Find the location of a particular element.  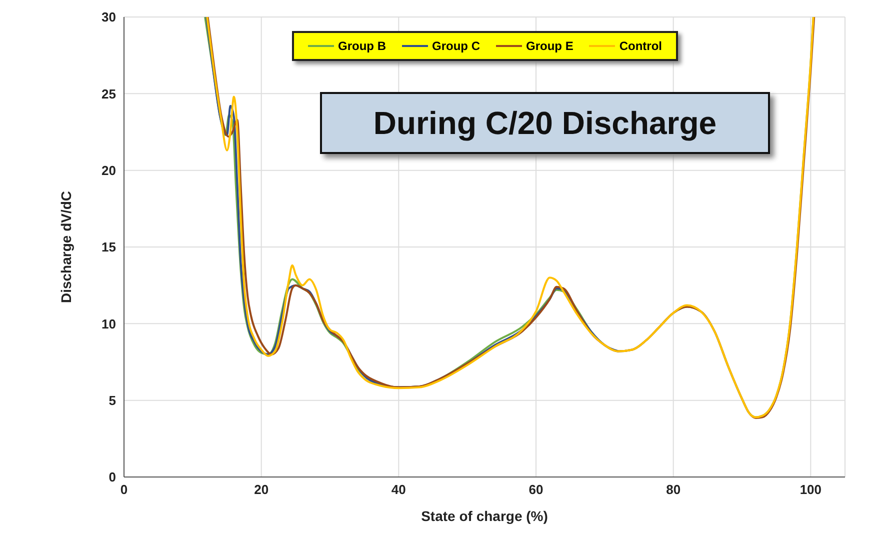

y-axis-title: Discharge dV/dC is located at coordinates (66, 247).